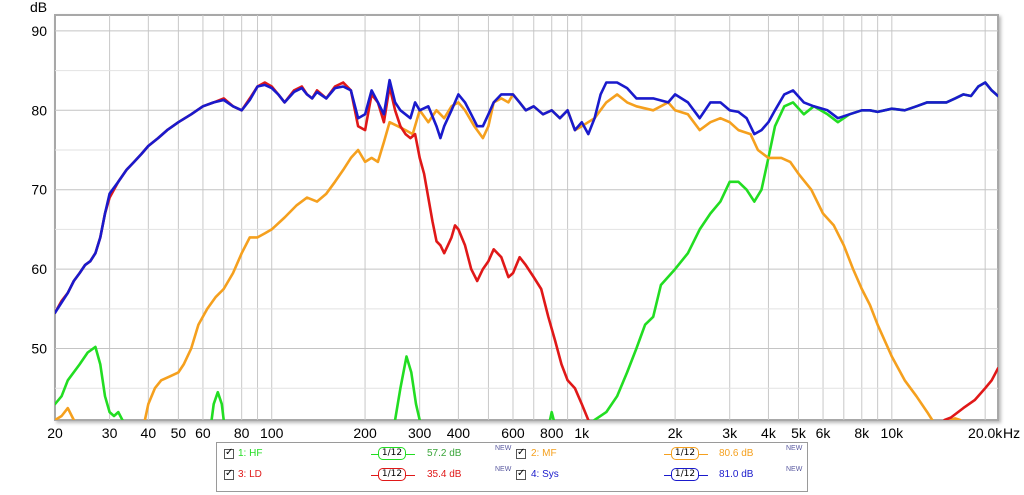 The width and height of the screenshot is (1024, 495). Describe the element at coordinates (521, 453) in the screenshot. I see `legend-checkbox-mf` at that location.